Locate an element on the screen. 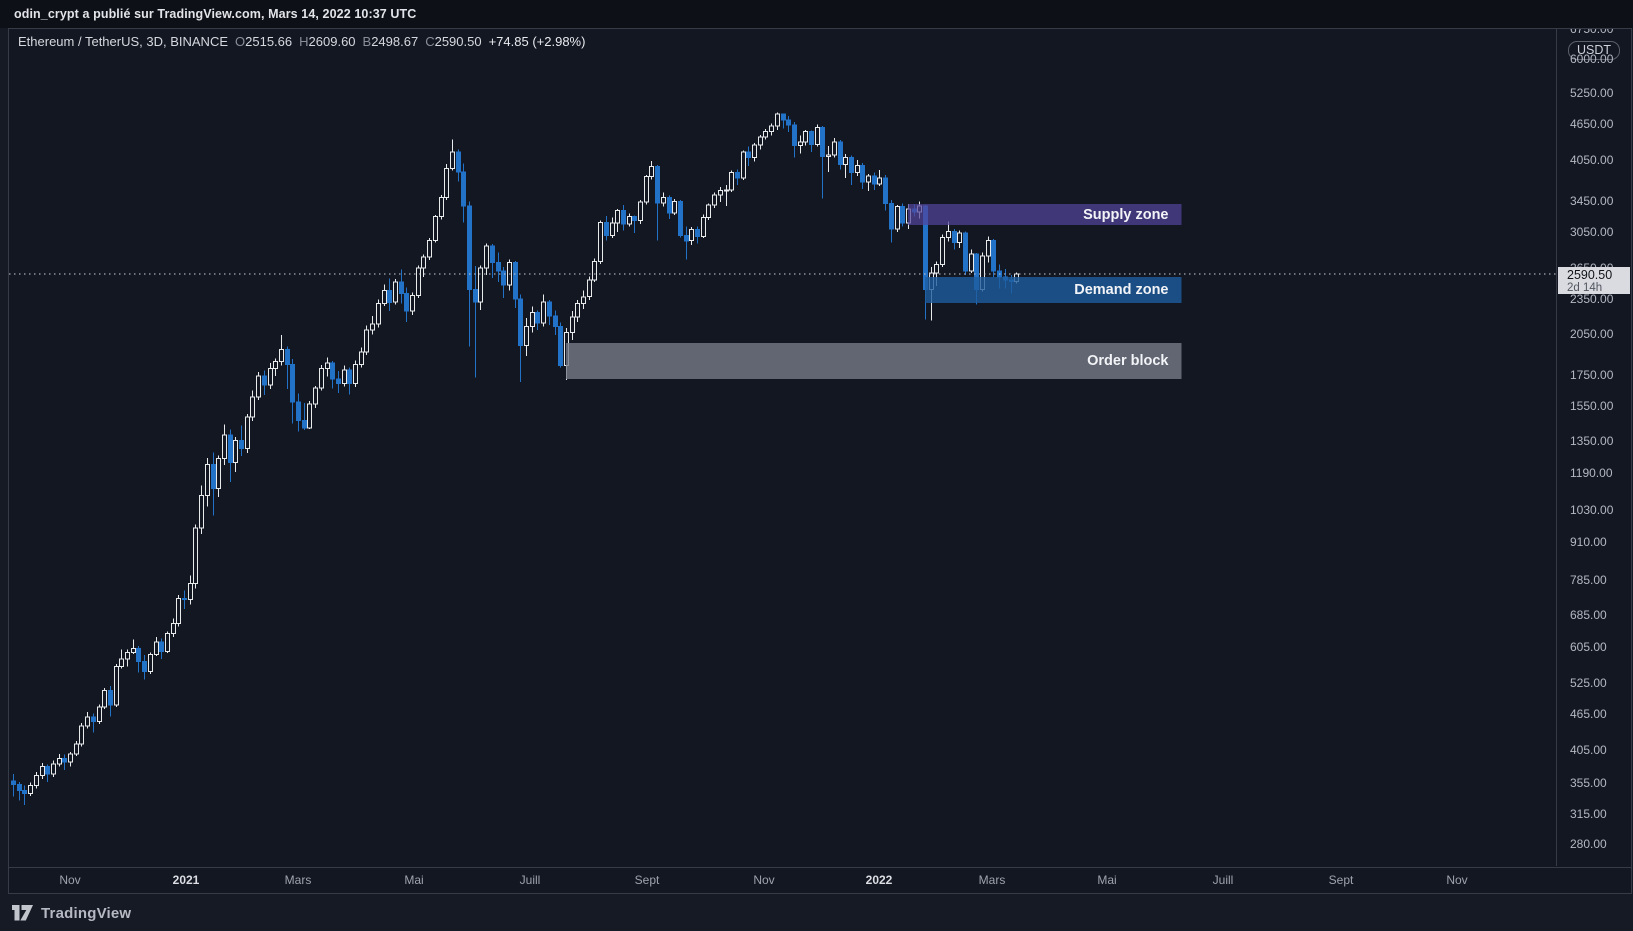 The width and height of the screenshot is (1633, 931). price-tick: 3450.00 is located at coordinates (1592, 201).